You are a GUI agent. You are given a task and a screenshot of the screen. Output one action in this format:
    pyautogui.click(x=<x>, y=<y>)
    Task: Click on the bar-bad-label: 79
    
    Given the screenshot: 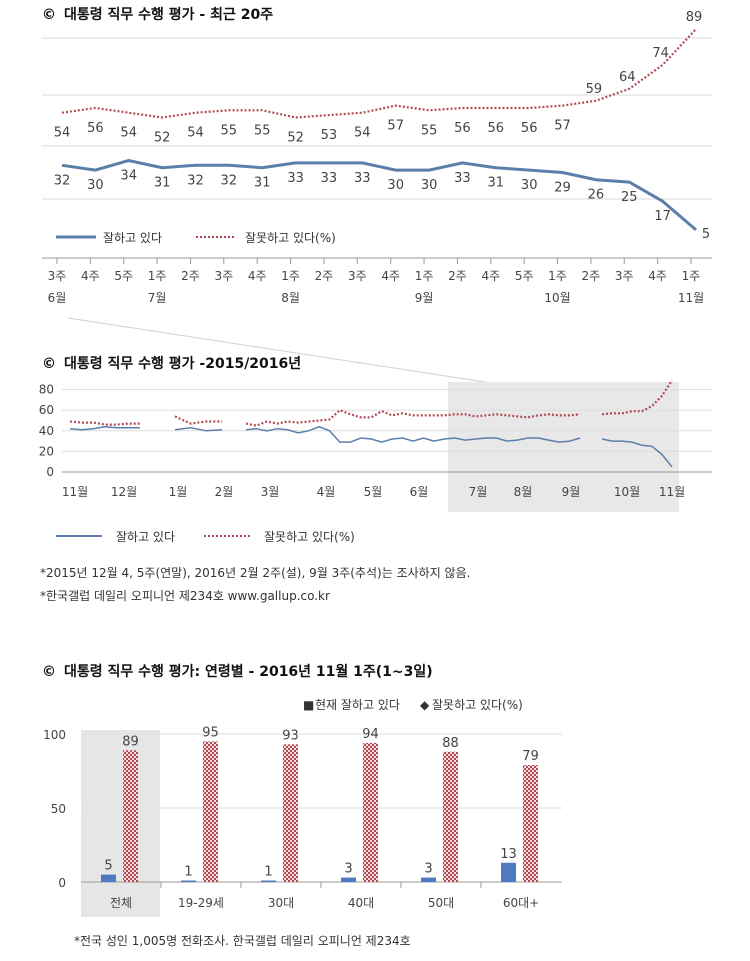 What is the action you would take?
    pyautogui.click(x=530, y=756)
    